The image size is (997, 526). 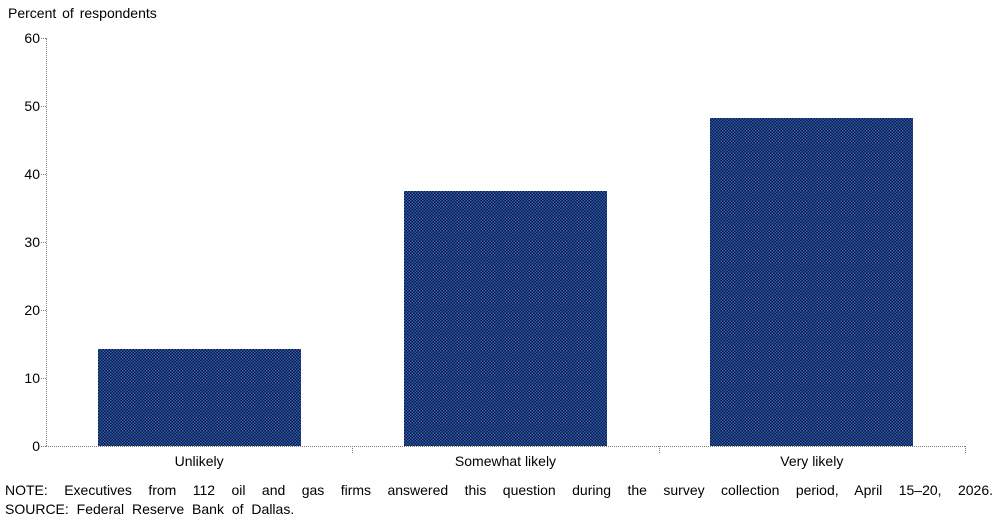 I want to click on bar-very-likely, so click(x=812, y=282).